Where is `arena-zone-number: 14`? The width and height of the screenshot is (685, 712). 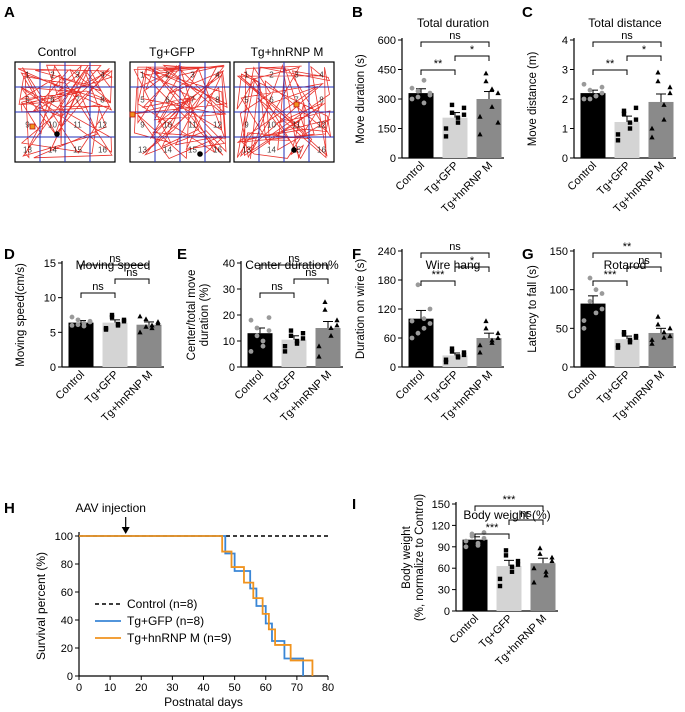 arena-zone-number: 14 is located at coordinates (167, 150).